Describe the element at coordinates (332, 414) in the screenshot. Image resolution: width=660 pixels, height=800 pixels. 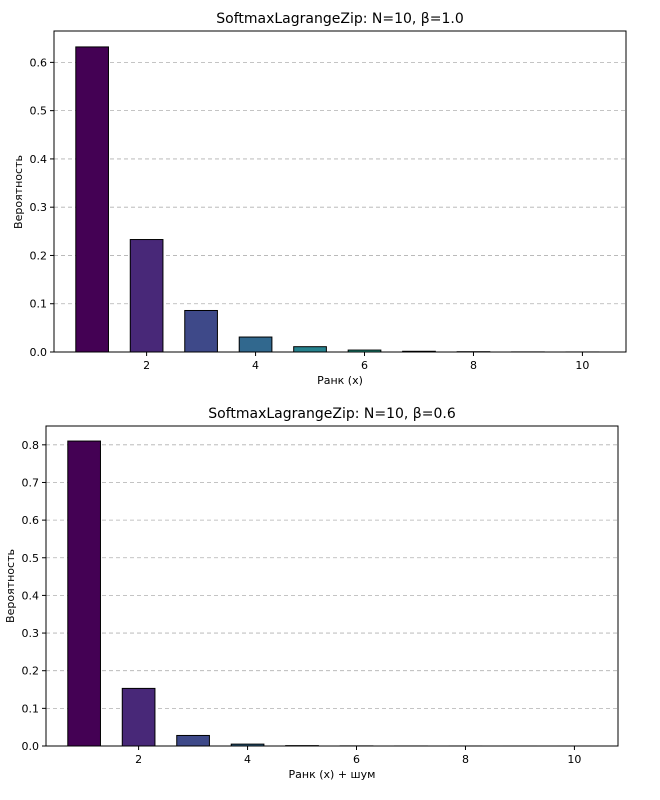
I see `chart-title: SoftmaxLagrangeZip: N=10, β=0.6` at that location.